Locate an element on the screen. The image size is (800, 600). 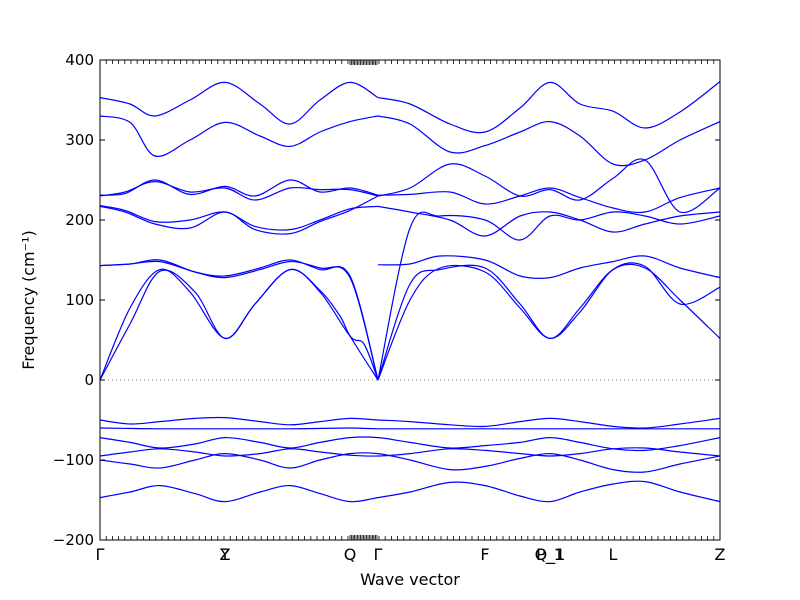
x-tick-label: Y is located at coordinates (224, 554).